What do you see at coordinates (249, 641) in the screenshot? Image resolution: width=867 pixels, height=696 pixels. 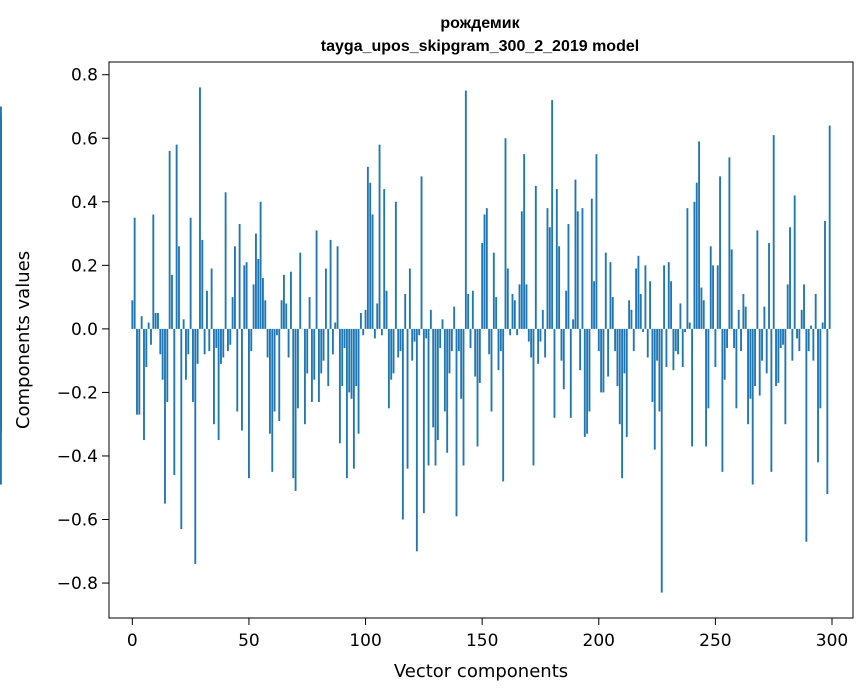 I see `x-tick-label: 50` at bounding box center [249, 641].